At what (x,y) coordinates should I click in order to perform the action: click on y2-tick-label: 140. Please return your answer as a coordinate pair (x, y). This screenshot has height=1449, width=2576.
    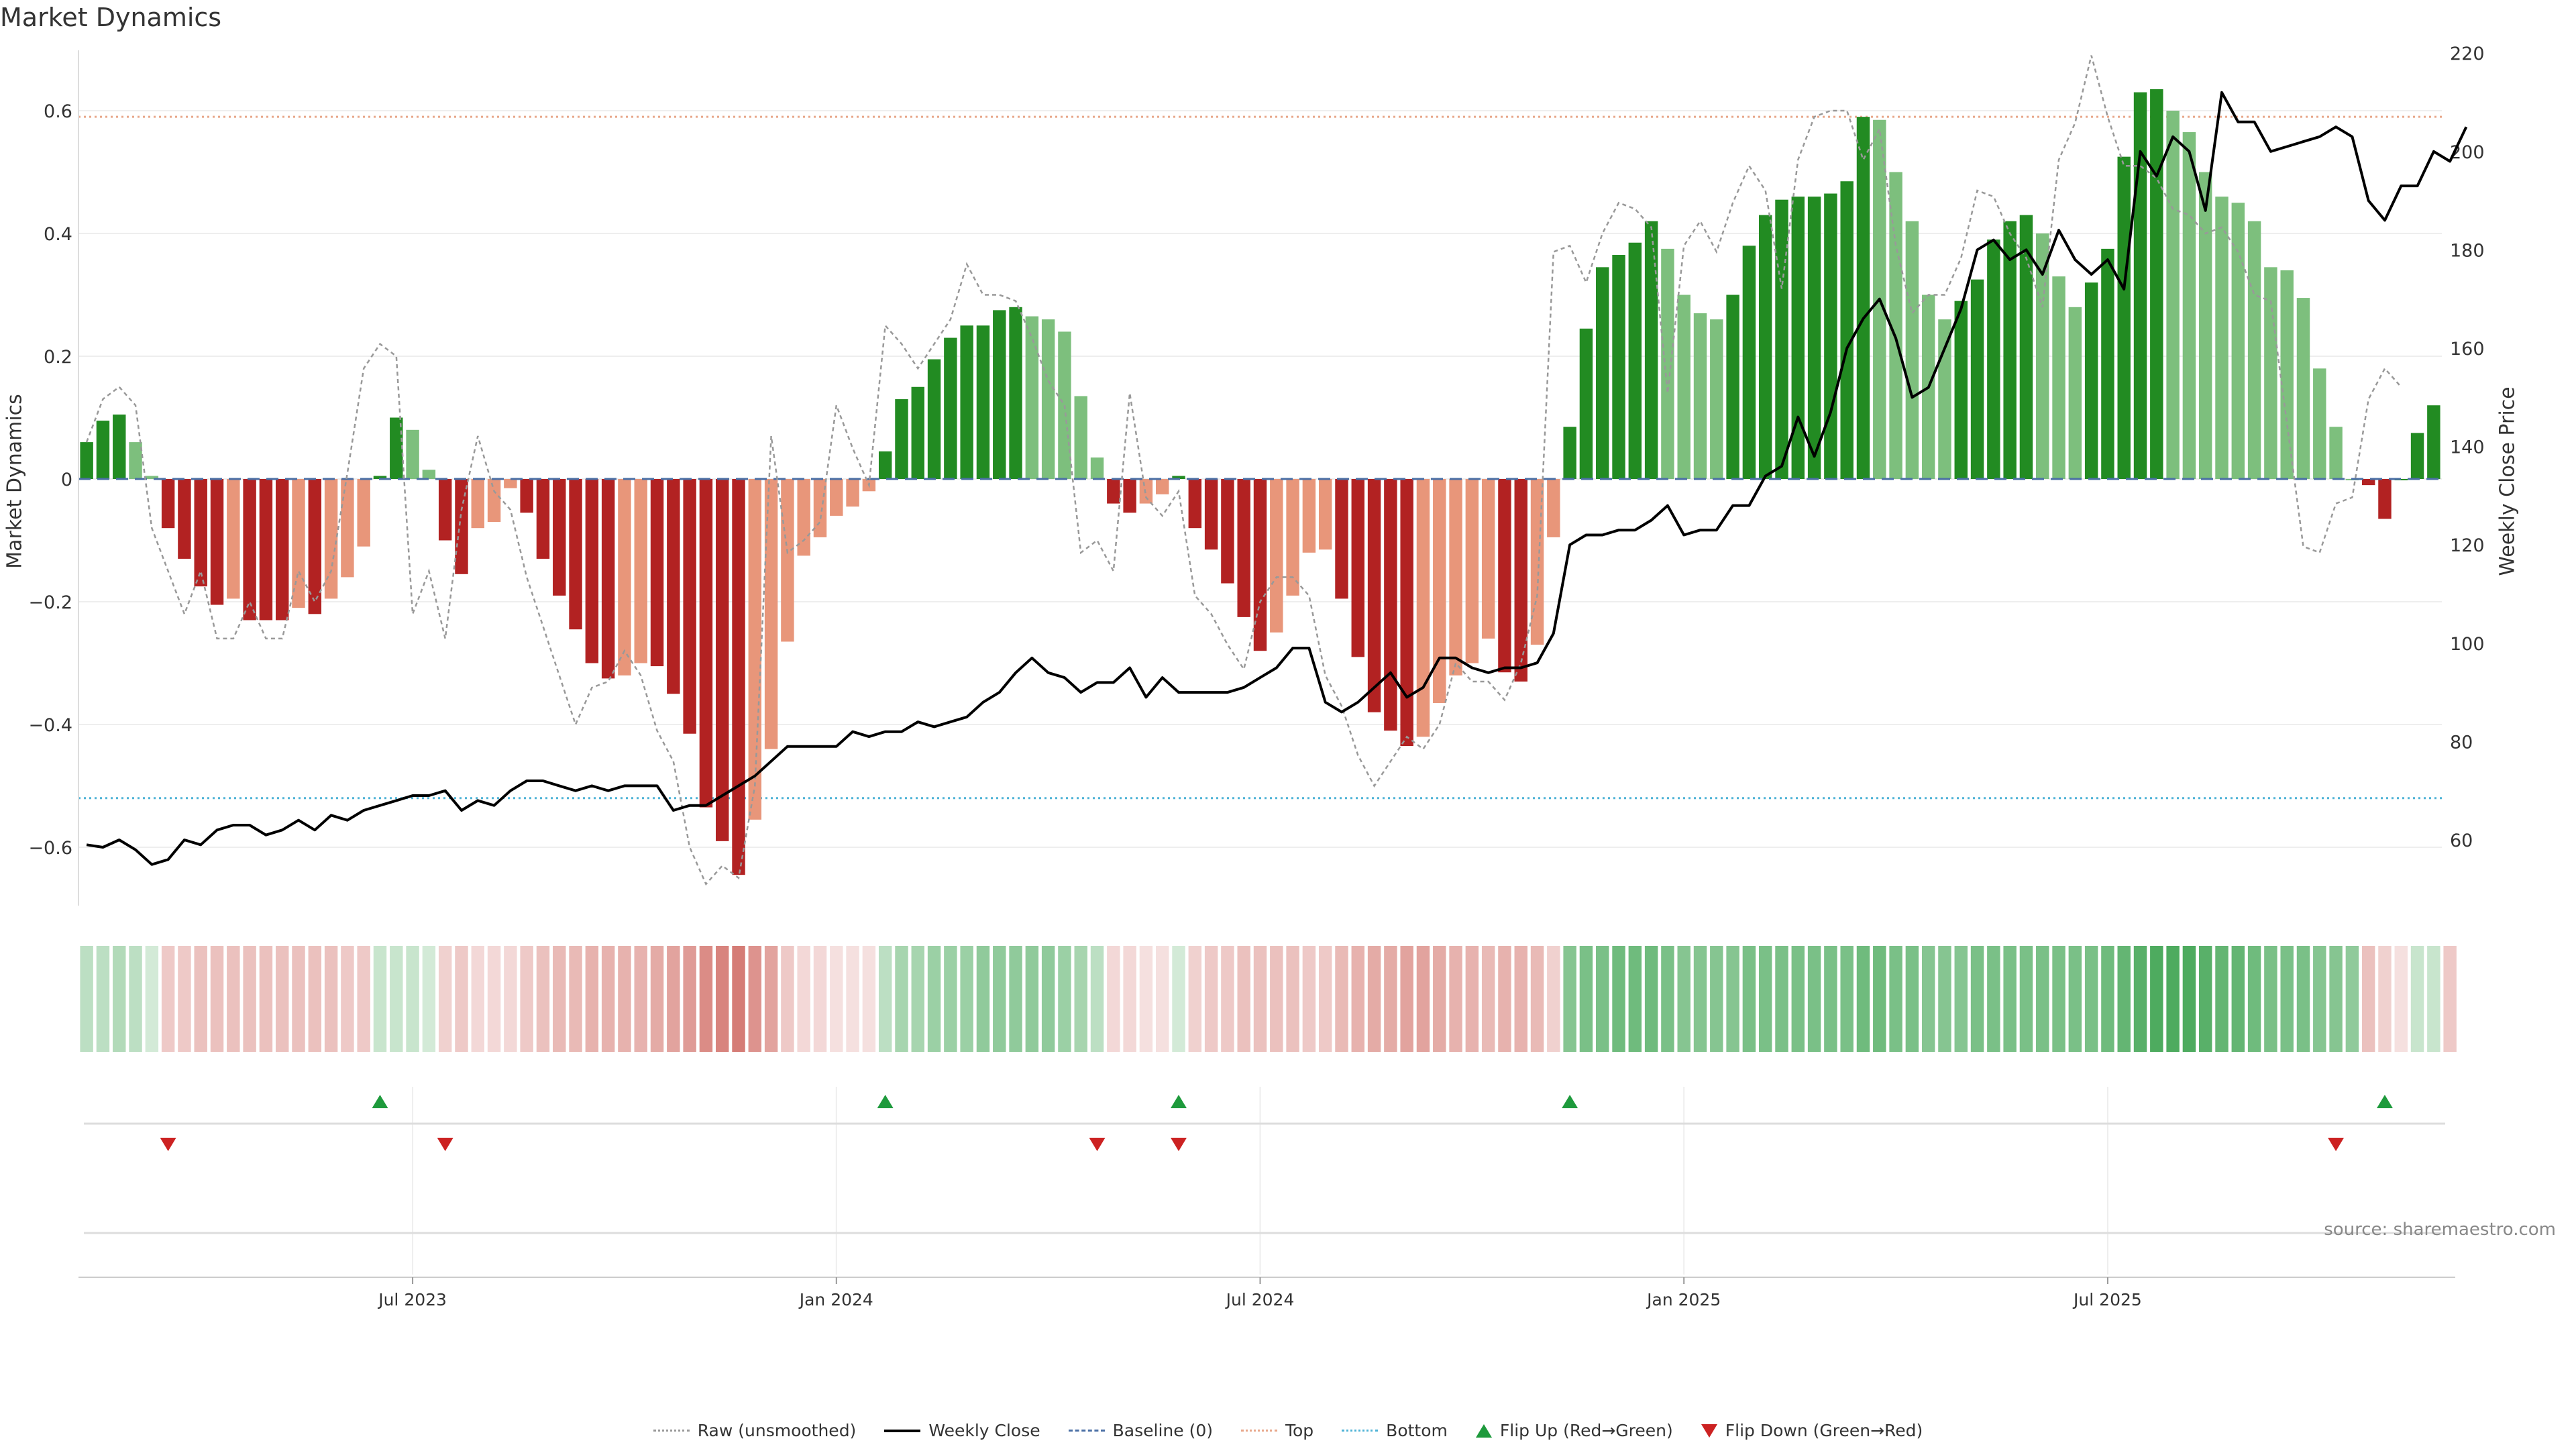
    Looking at the image, I should click on (2467, 447).